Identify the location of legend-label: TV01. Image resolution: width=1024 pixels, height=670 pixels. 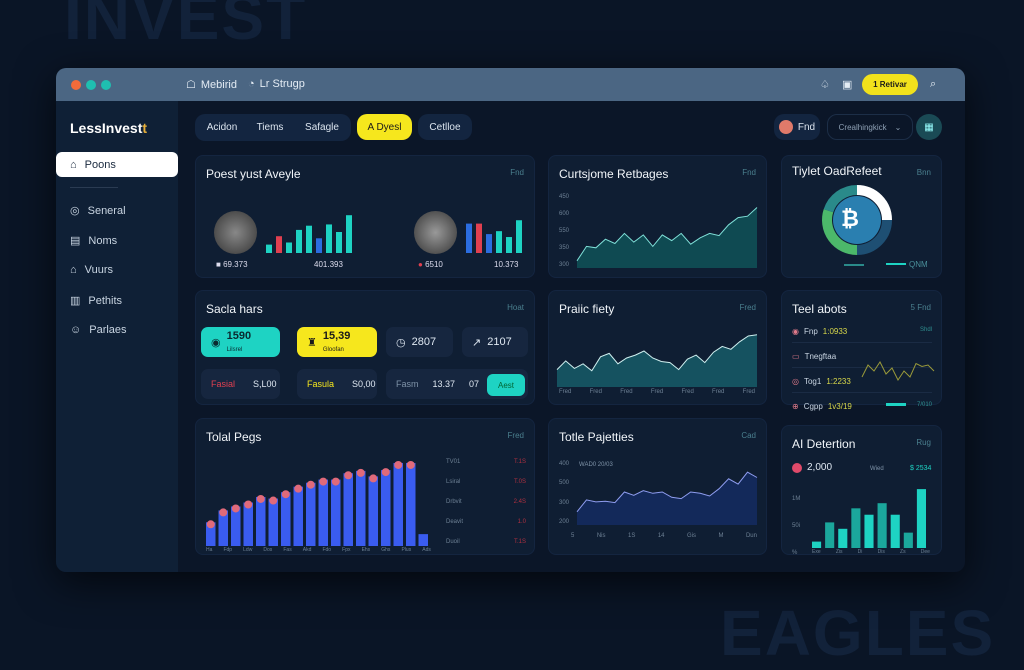
(453, 462).